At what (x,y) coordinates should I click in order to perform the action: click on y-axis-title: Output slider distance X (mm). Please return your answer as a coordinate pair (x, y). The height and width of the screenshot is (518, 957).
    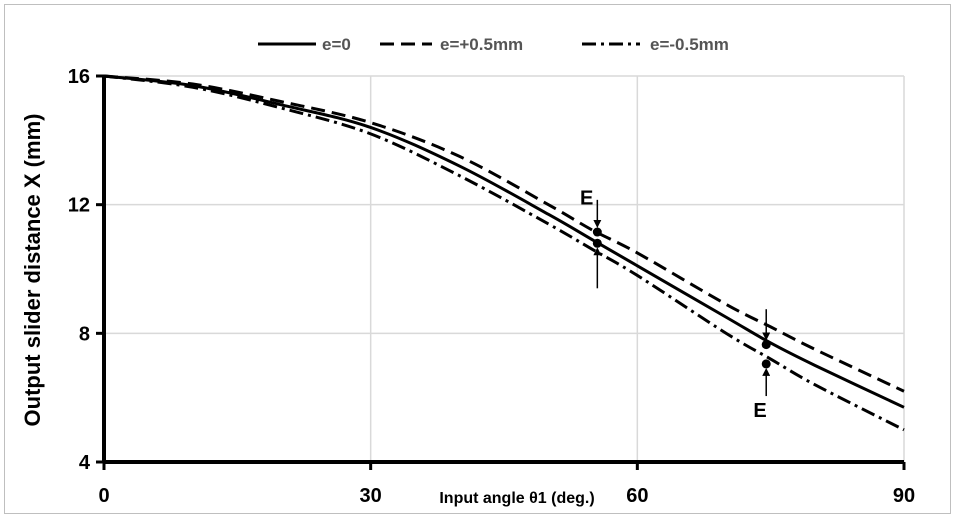
    Looking at the image, I should click on (32, 270).